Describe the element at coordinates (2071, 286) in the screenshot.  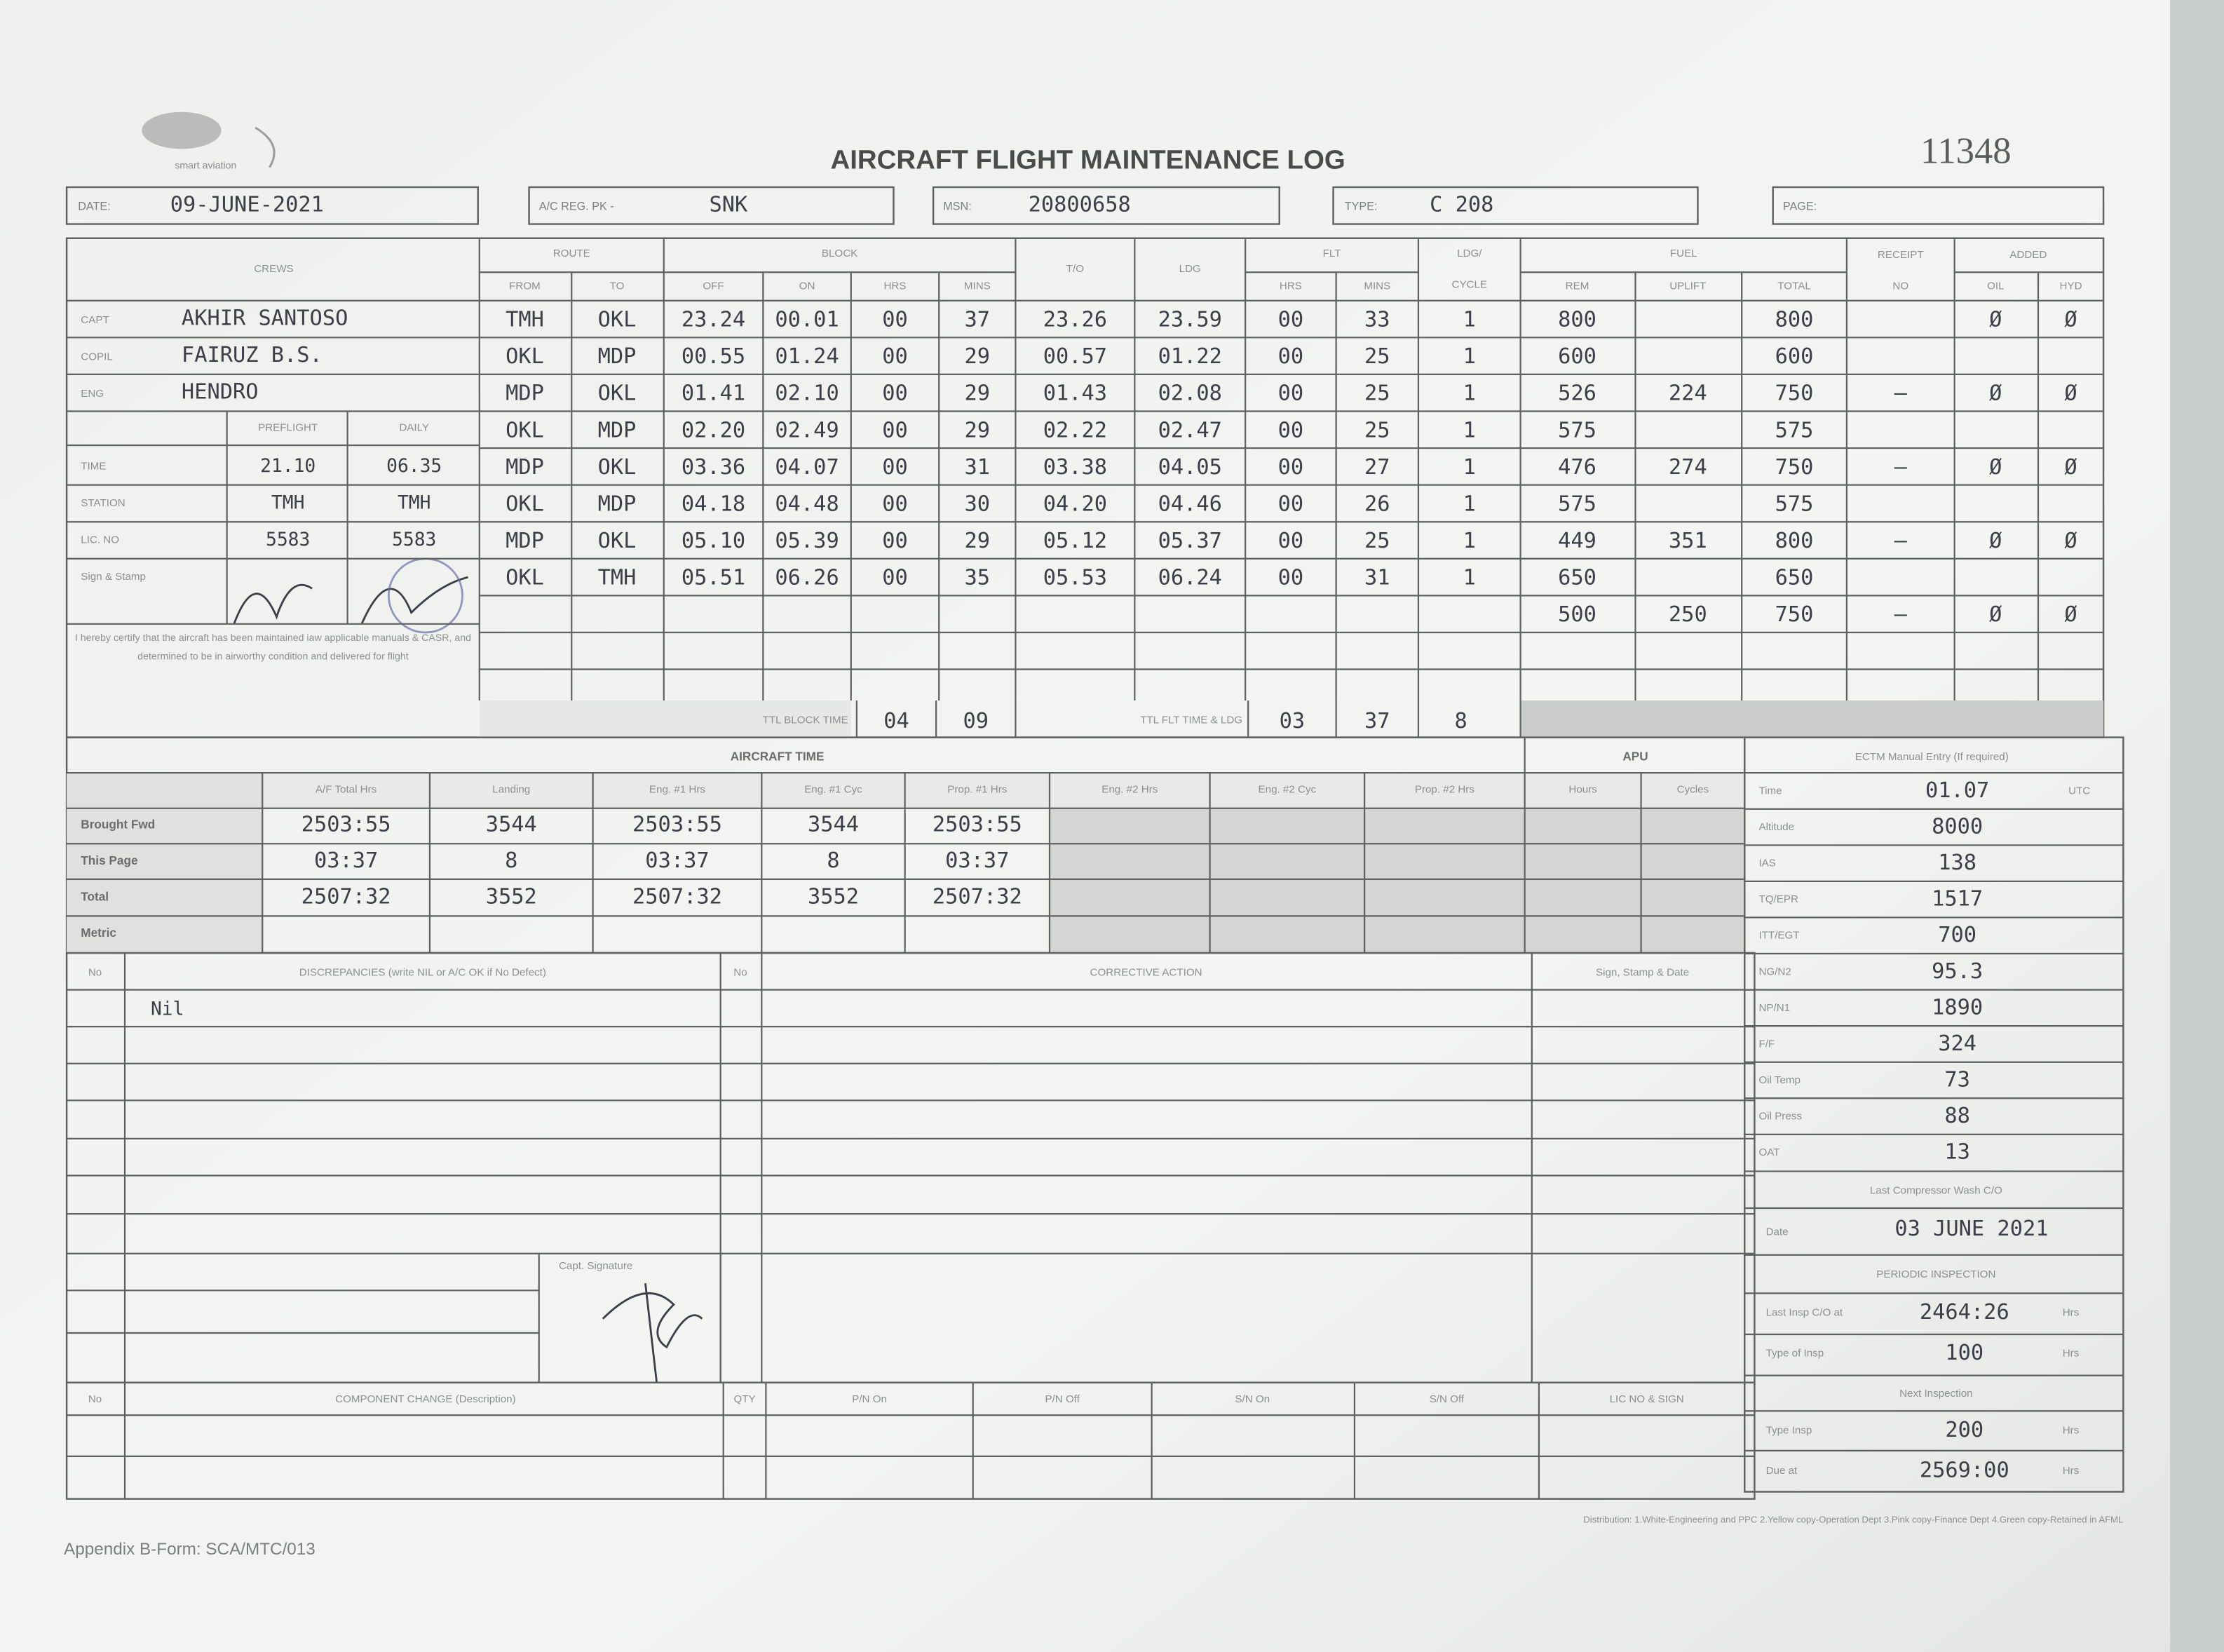
I see `column-header: HYD` at that location.